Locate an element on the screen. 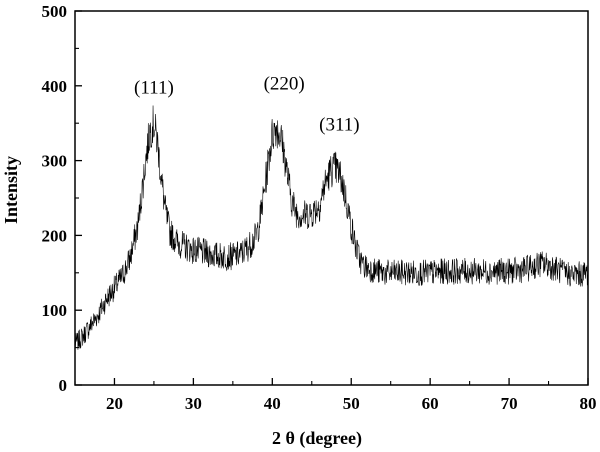  peak-label: (311) is located at coordinates (339, 125).